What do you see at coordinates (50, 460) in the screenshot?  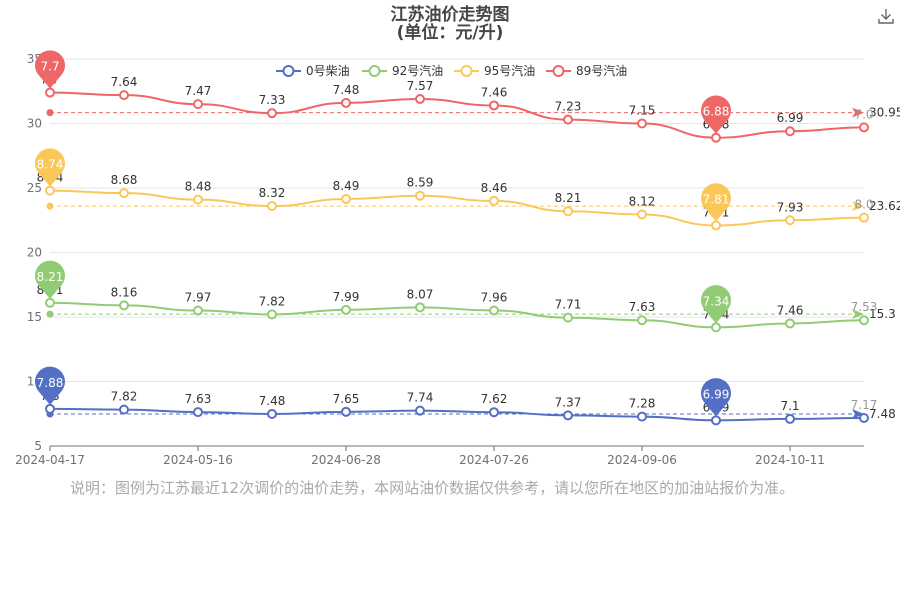 I see `x-tick-label: 2024-04-17` at bounding box center [50, 460].